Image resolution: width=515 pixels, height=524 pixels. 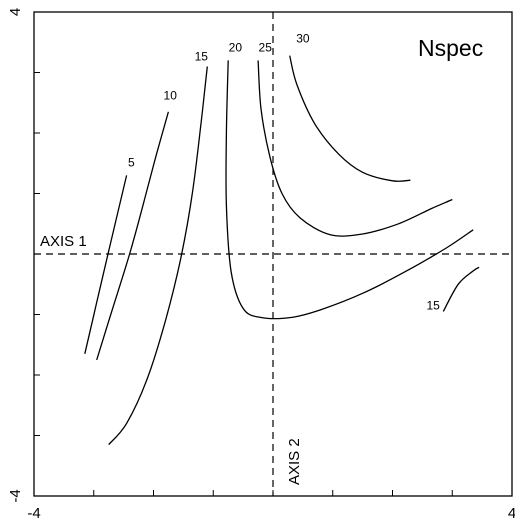 I want to click on y-tick-label: 4, so click(x=15, y=12).